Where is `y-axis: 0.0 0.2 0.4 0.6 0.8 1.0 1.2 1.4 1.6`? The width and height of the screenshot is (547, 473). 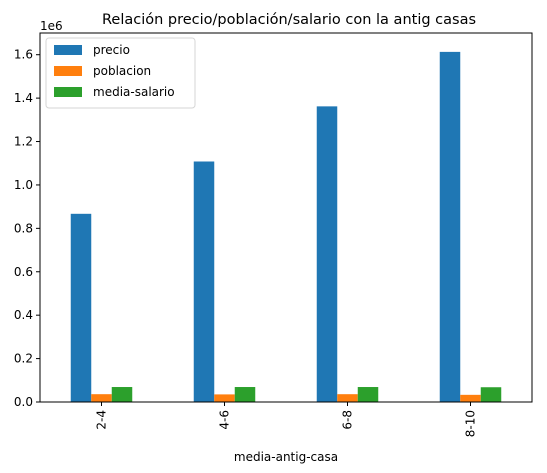
y-axis: 0.0 0.2 0.4 0.6 0.8 1.0 1.2 1.4 1.6 is located at coordinates (27, 228).